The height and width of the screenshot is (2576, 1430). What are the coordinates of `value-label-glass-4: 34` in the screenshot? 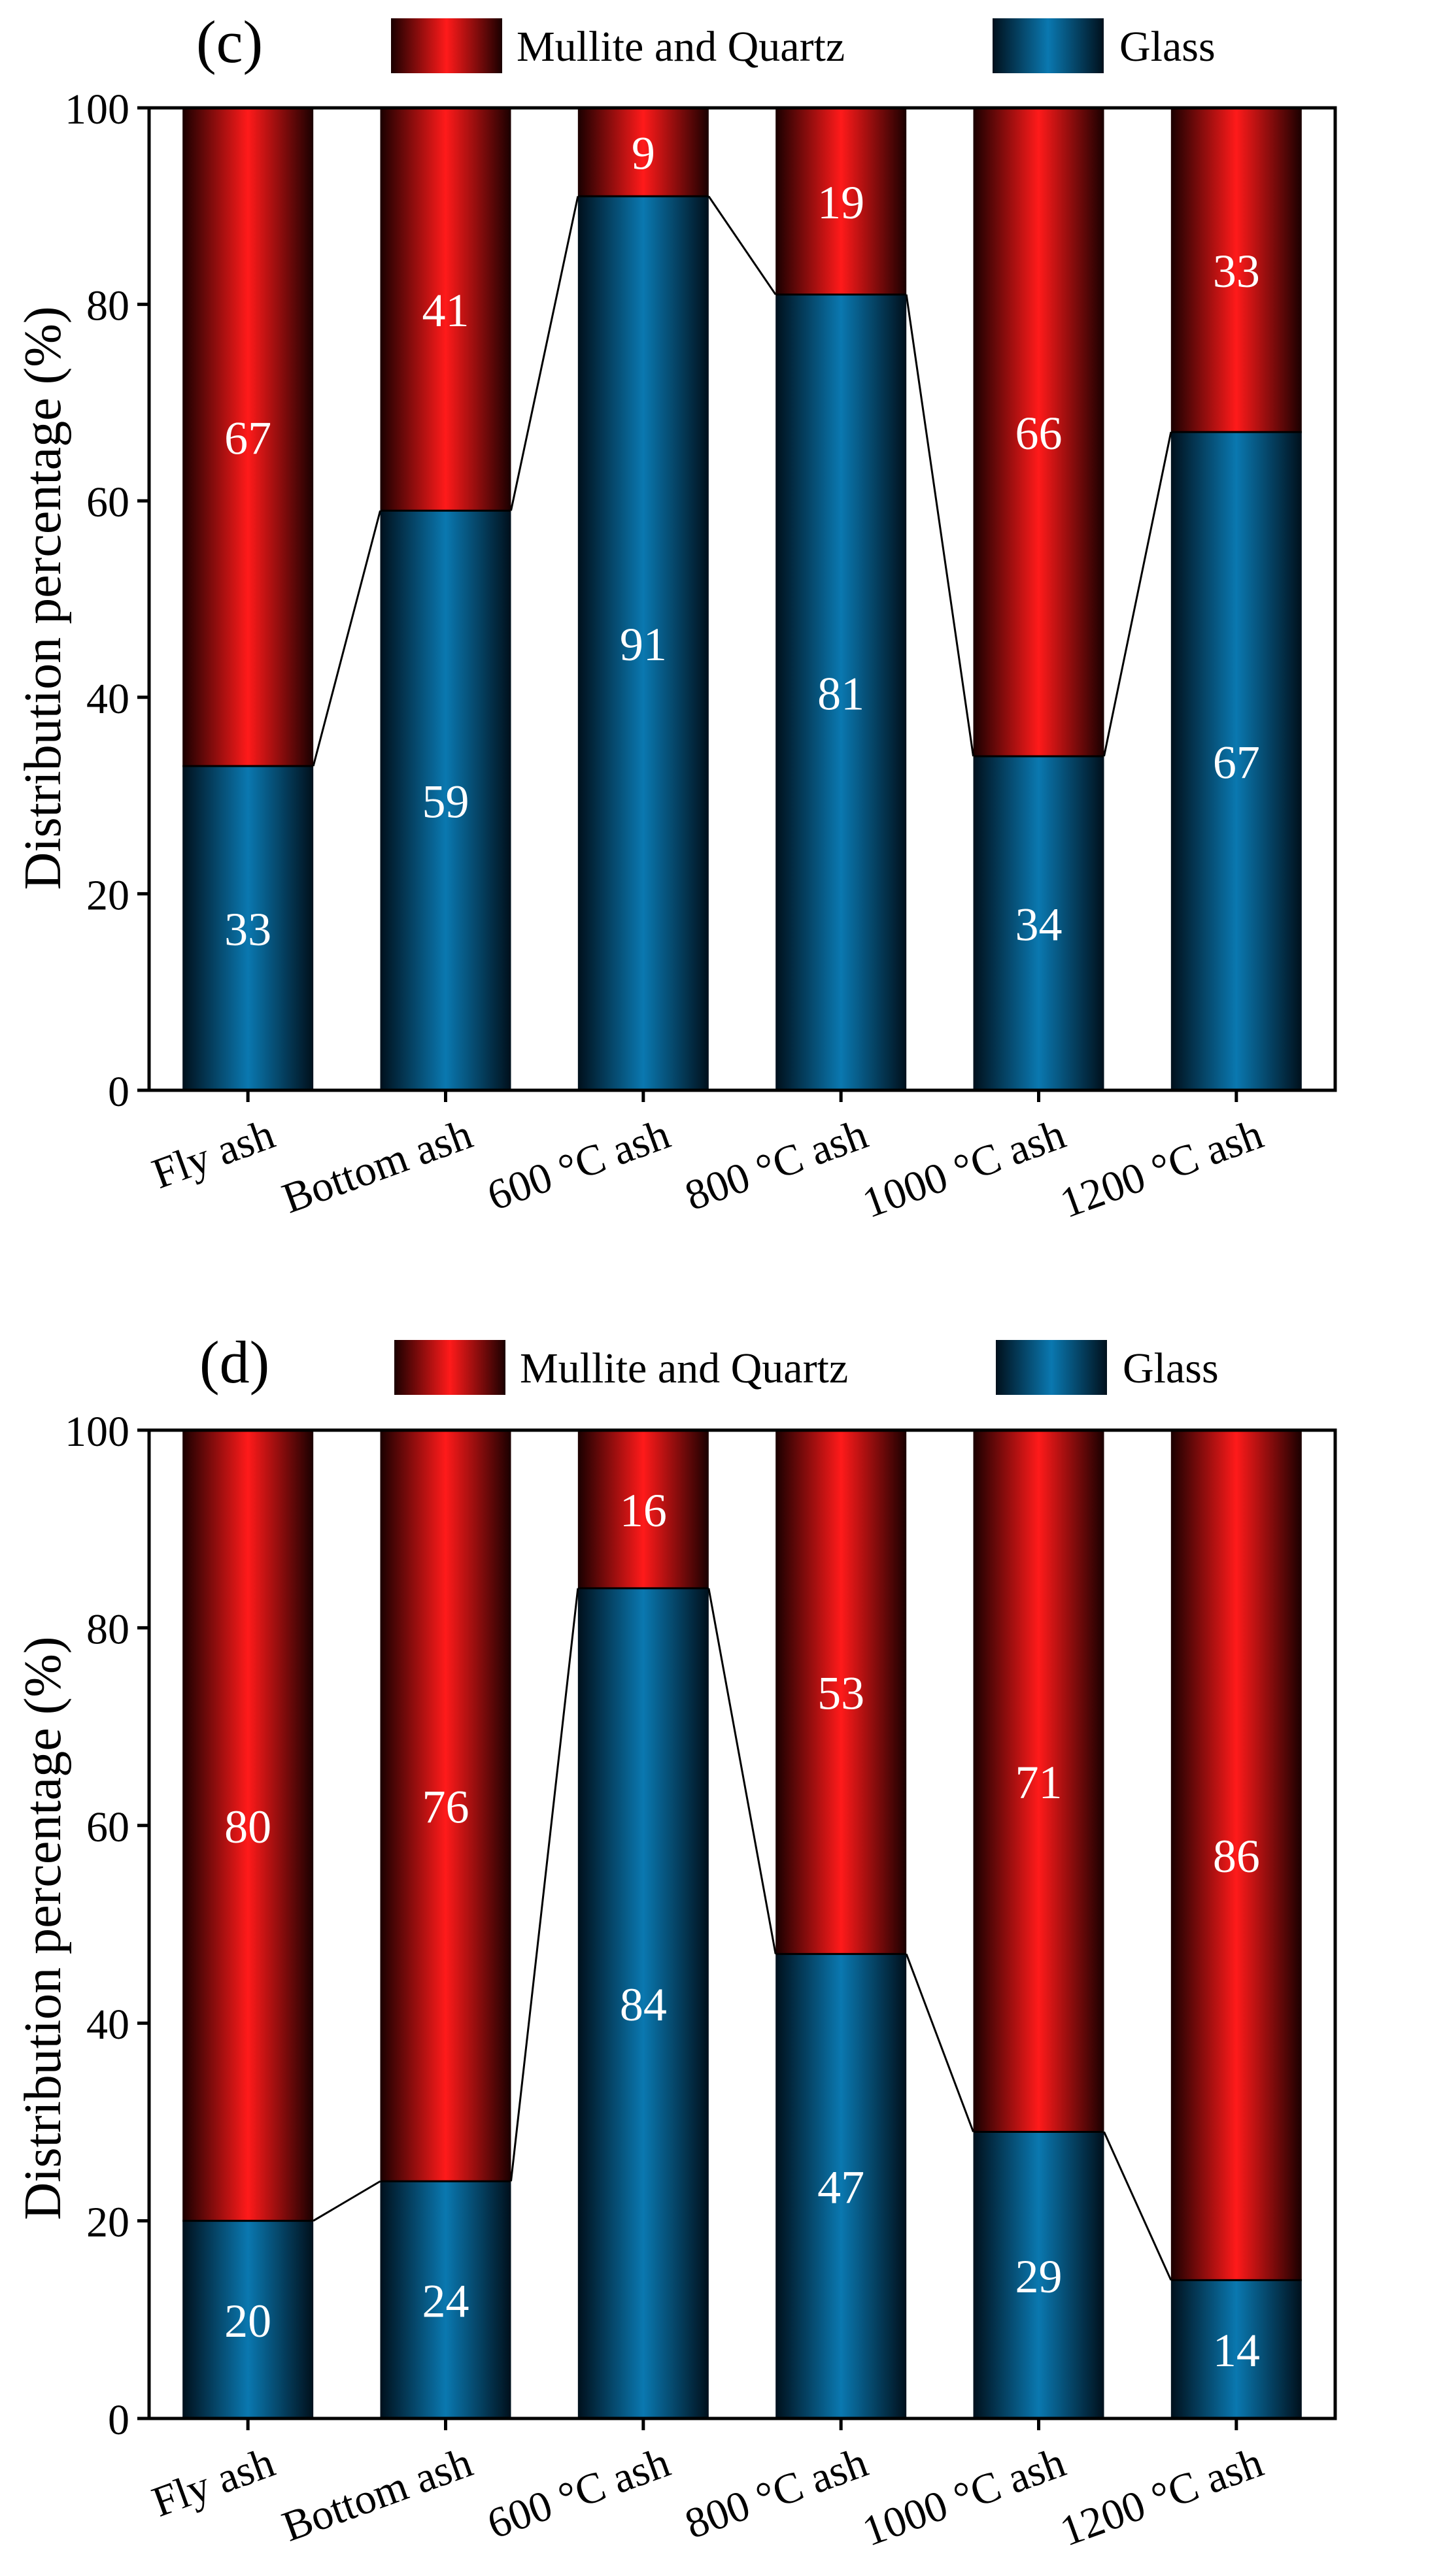 It's located at (1039, 924).